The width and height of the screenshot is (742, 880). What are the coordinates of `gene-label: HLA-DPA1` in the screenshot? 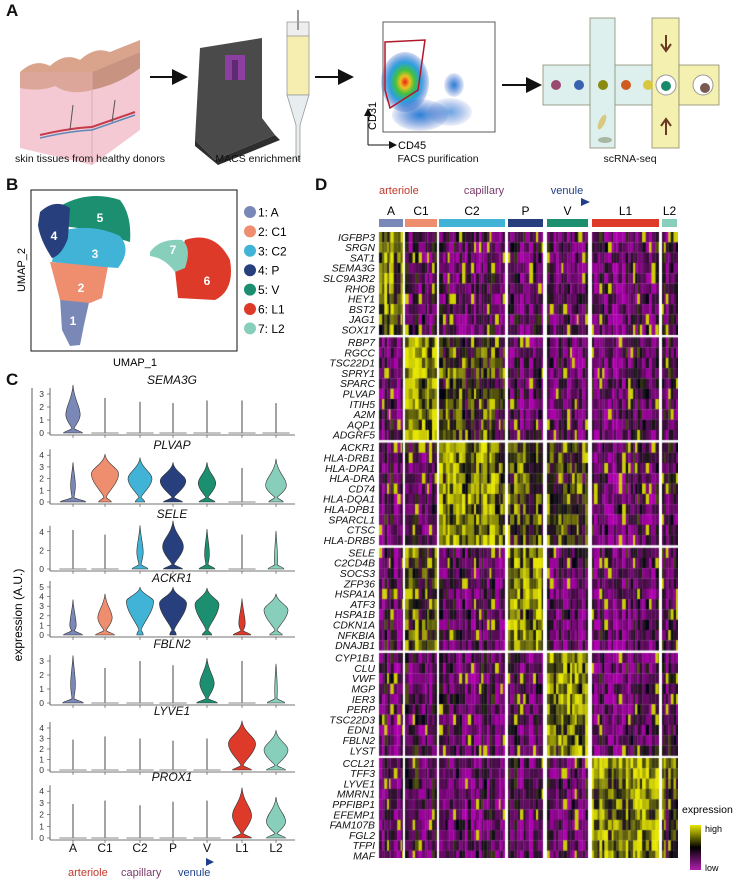 It's located at (350, 469).